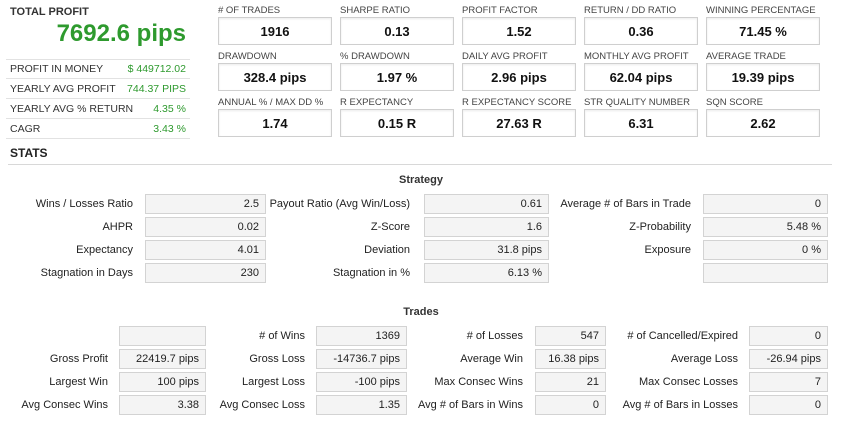 The image size is (842, 434). Describe the element at coordinates (491, 359) in the screenshot. I see `trades-stat-label: Average Win` at that location.